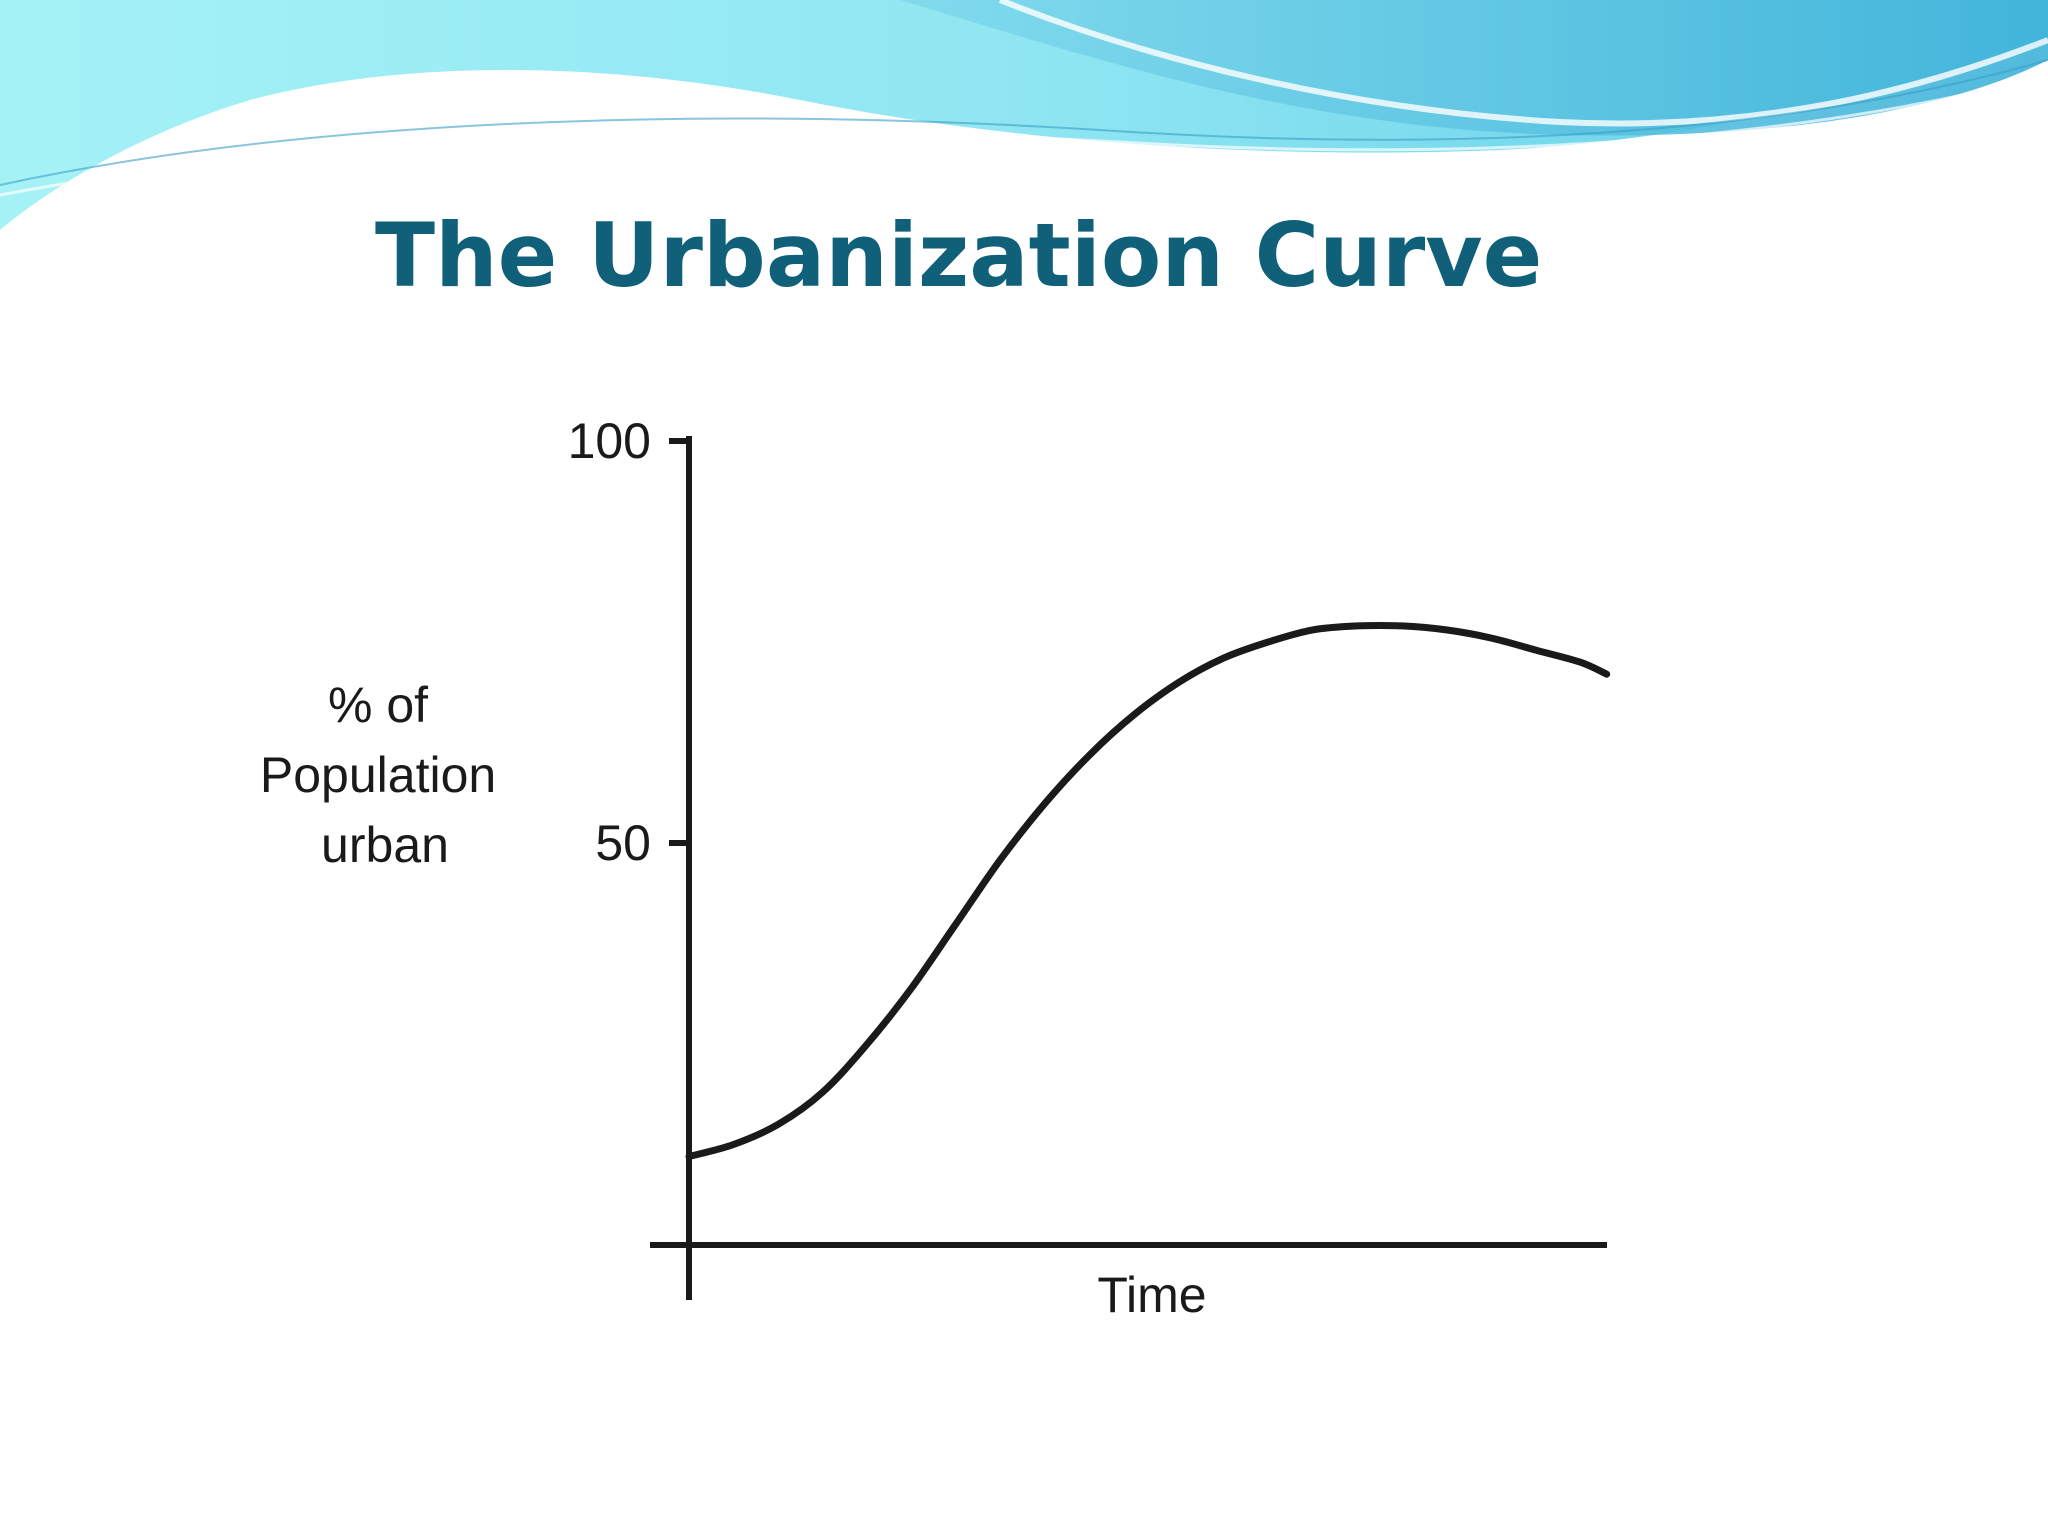  Describe the element at coordinates (378, 705) in the screenshot. I see `y-axis-label-line-1: % of` at that location.